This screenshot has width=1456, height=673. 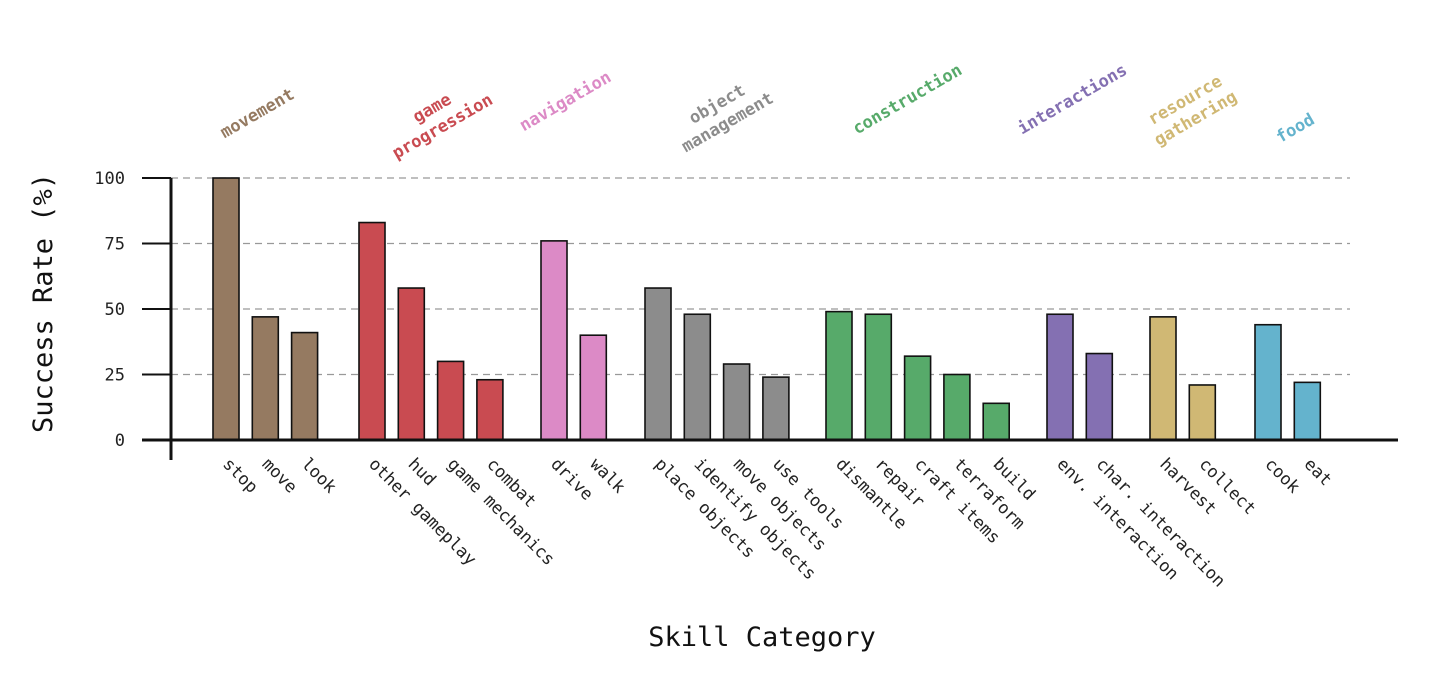 I want to click on x-tick-label: cook, so click(x=1281, y=475).